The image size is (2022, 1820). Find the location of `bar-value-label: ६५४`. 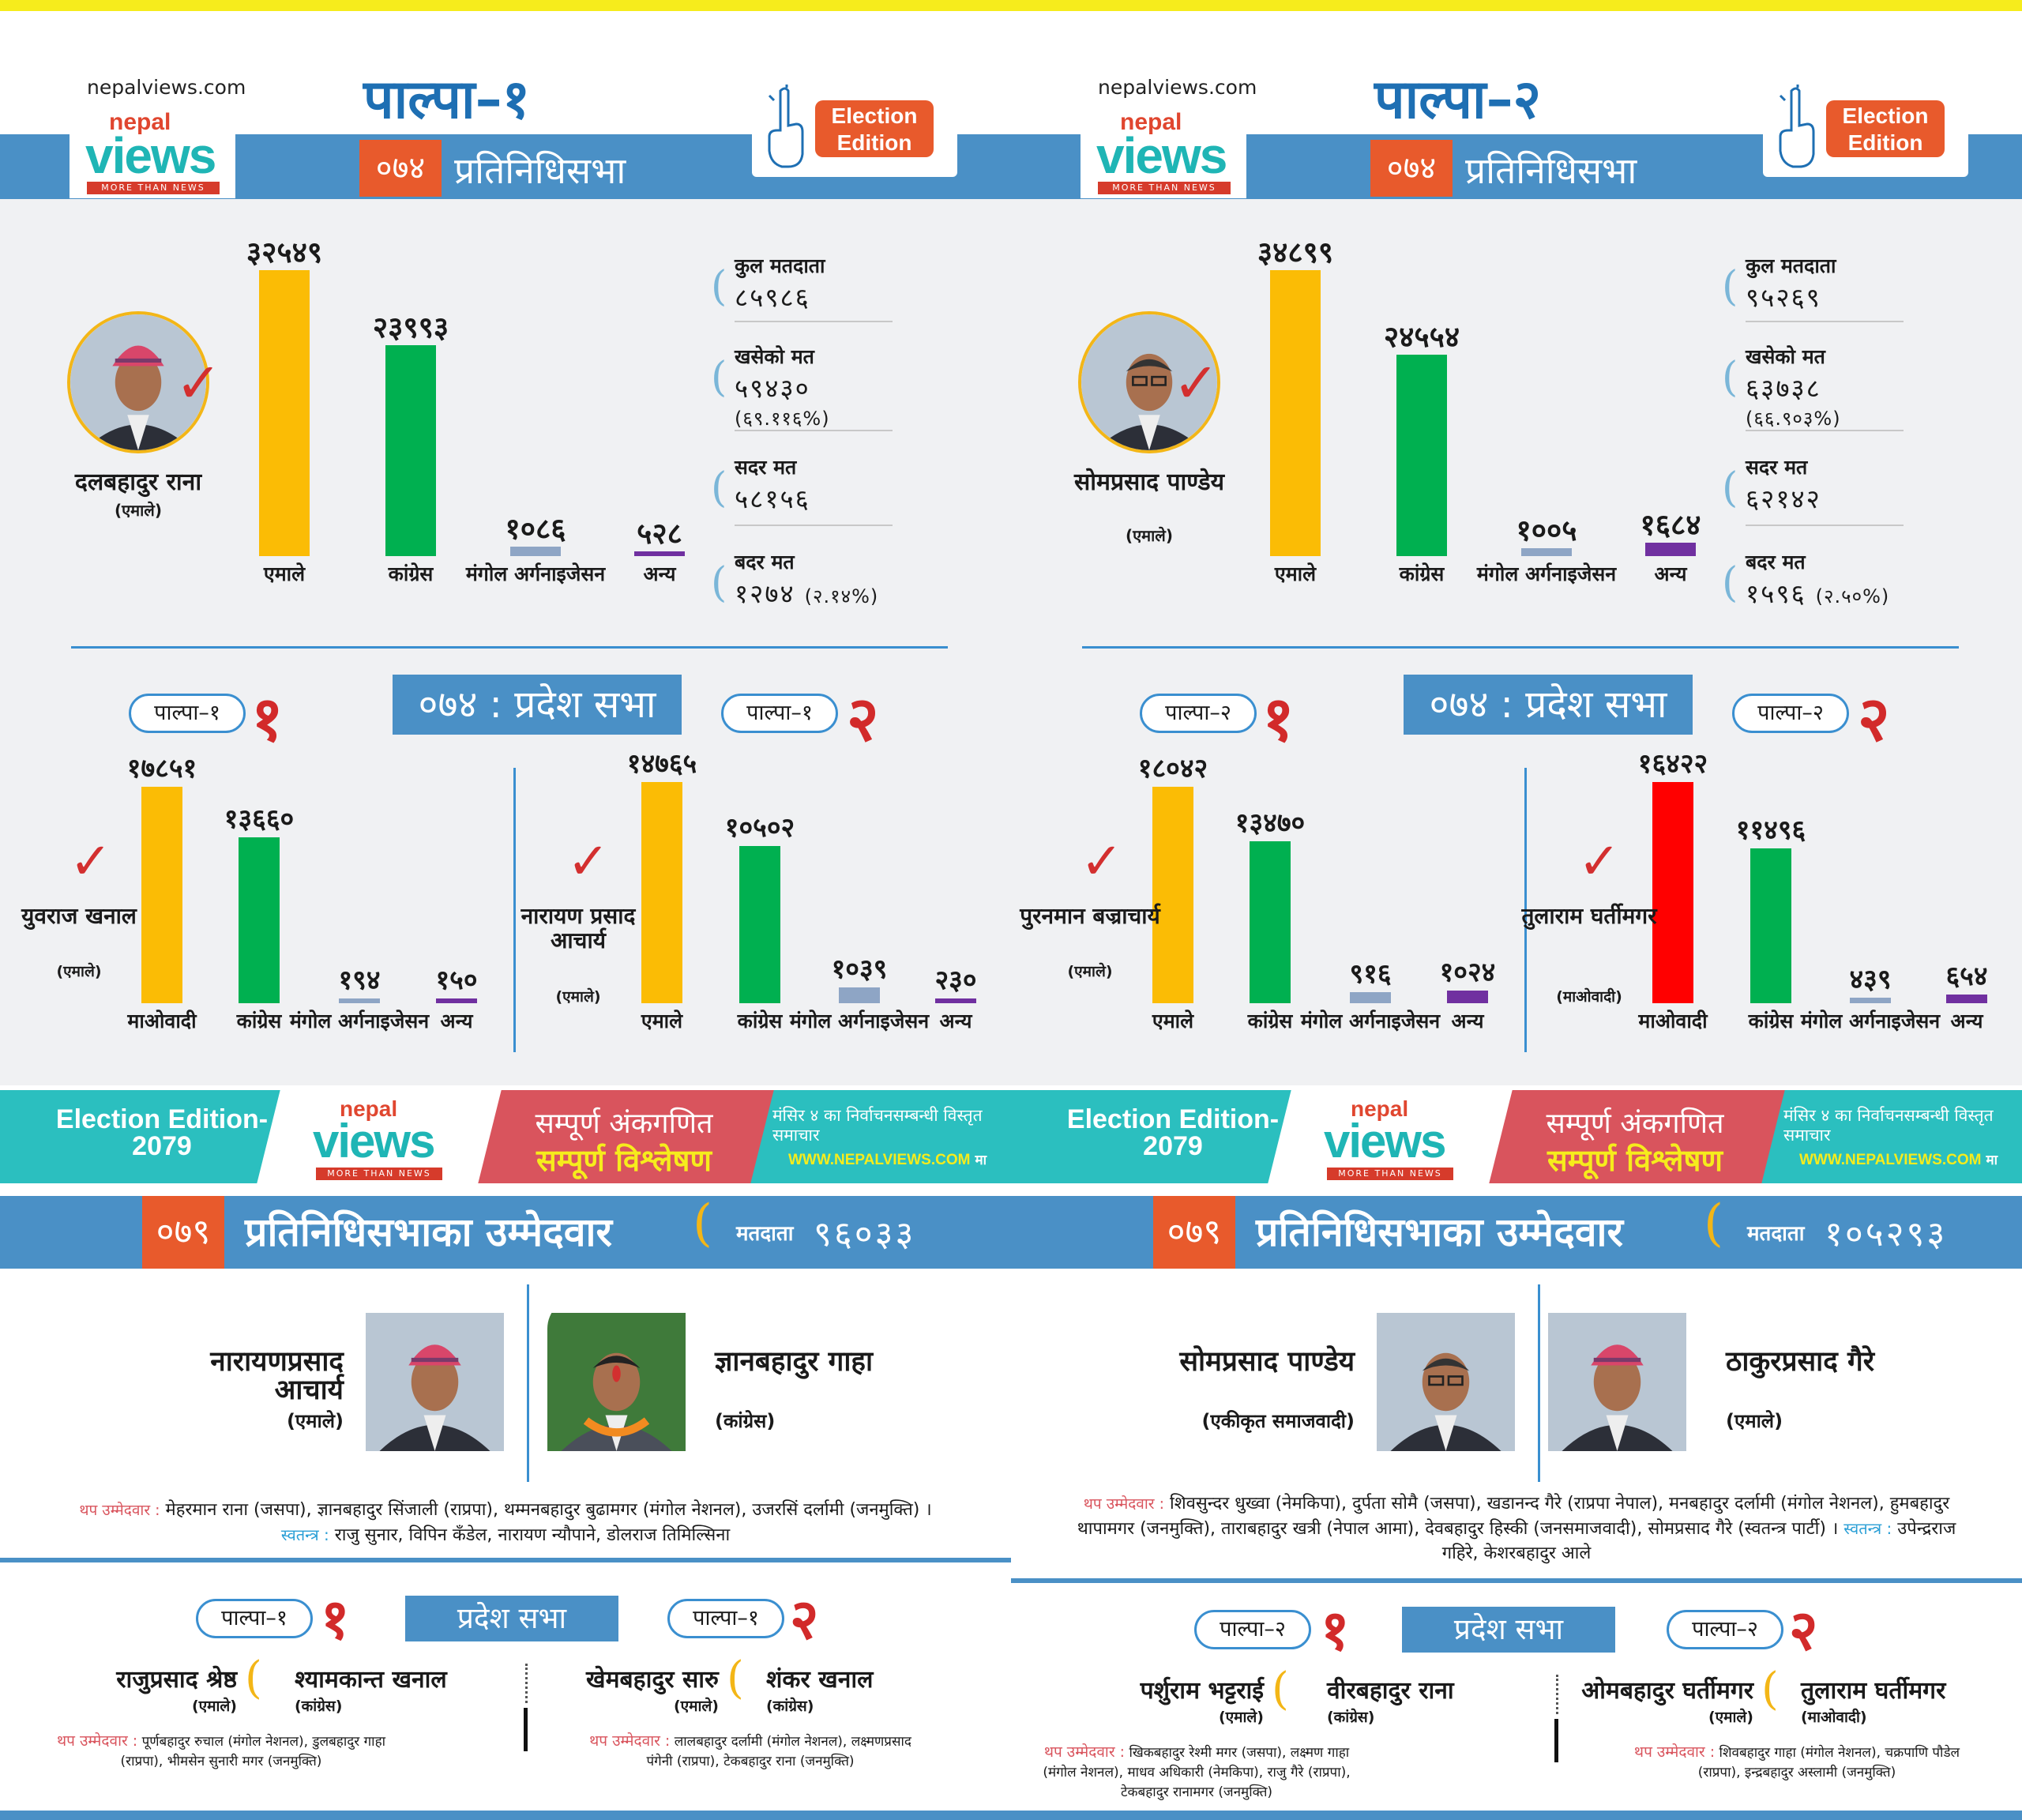

bar-value-label: ६५४ is located at coordinates (1966, 976).